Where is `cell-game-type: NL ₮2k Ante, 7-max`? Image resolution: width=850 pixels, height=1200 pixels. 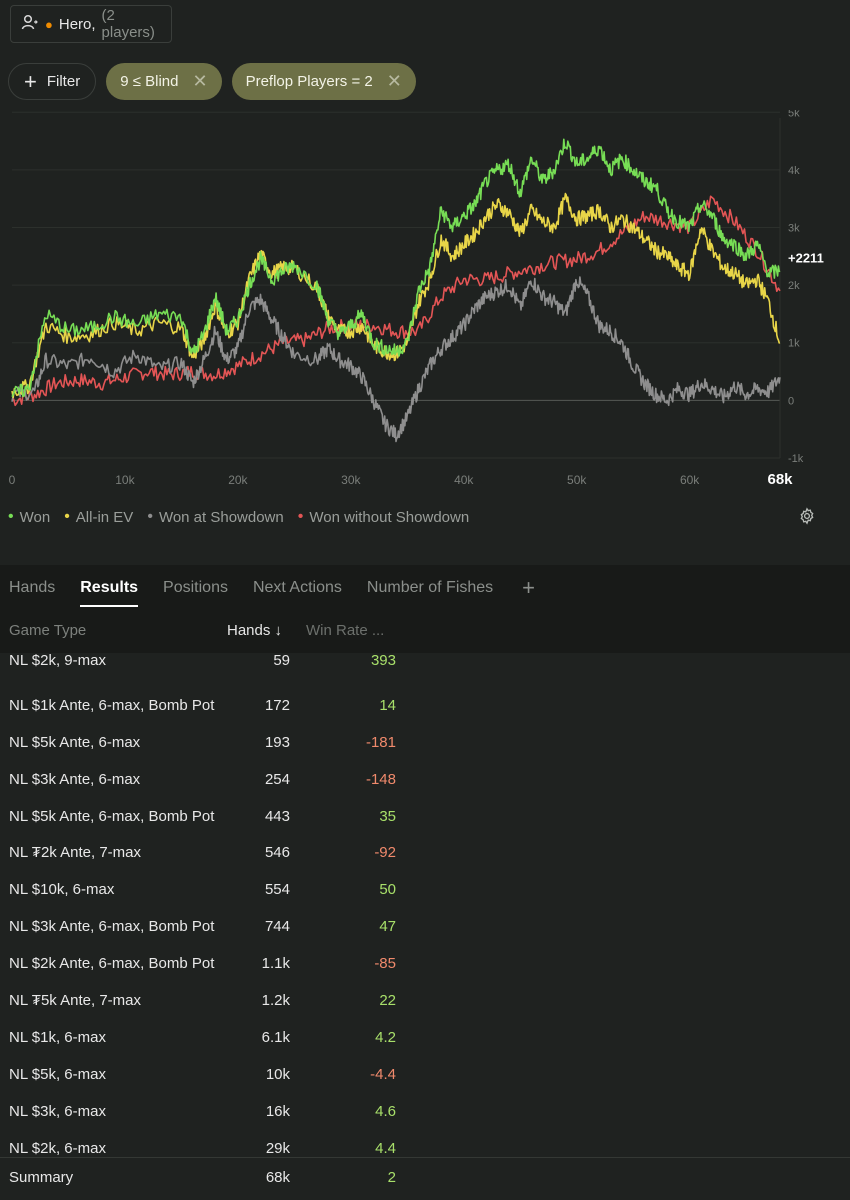 cell-game-type: NL ₮2k Ante, 7-max is located at coordinates (75, 853).